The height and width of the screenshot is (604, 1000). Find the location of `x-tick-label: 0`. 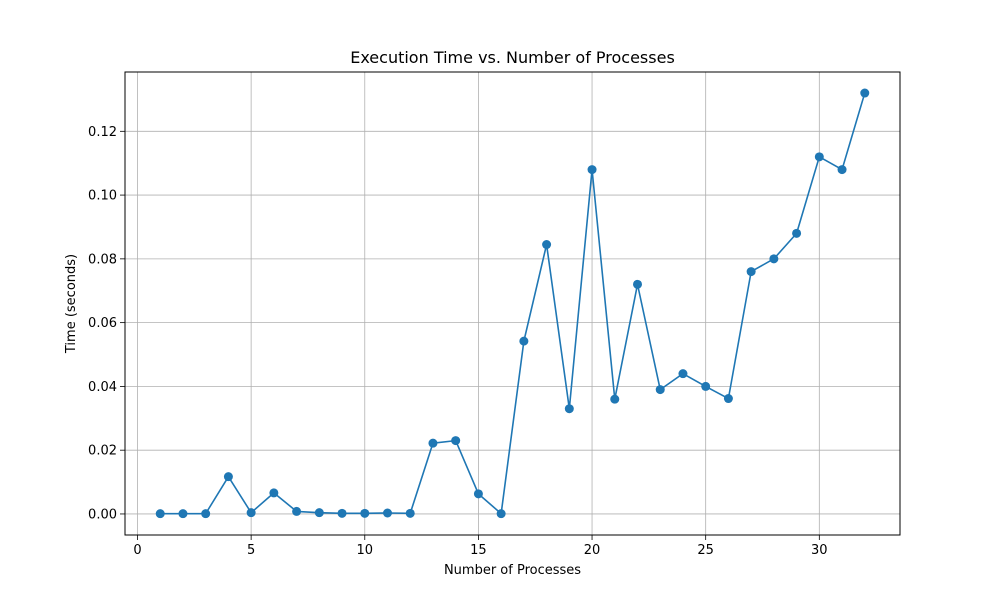

x-tick-label: 0 is located at coordinates (137, 550).